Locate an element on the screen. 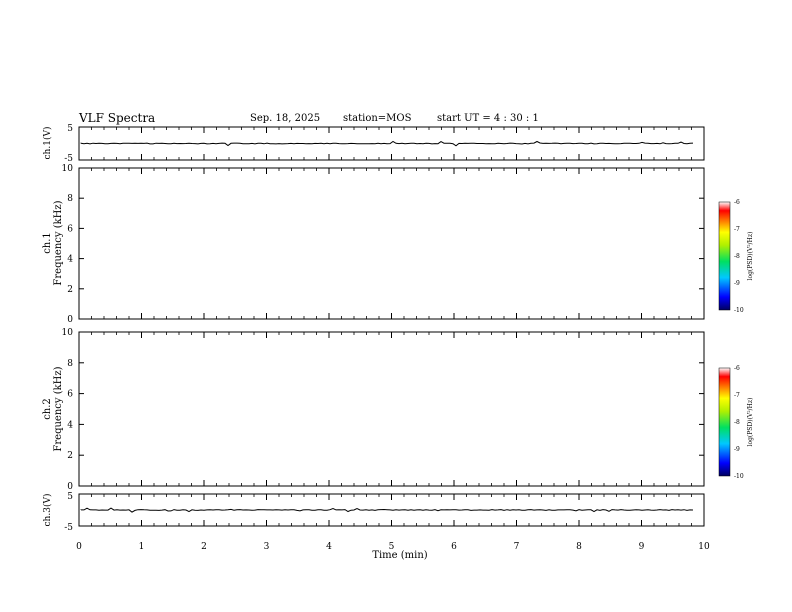  figure-title: VLF Spectra is located at coordinates (117, 118).